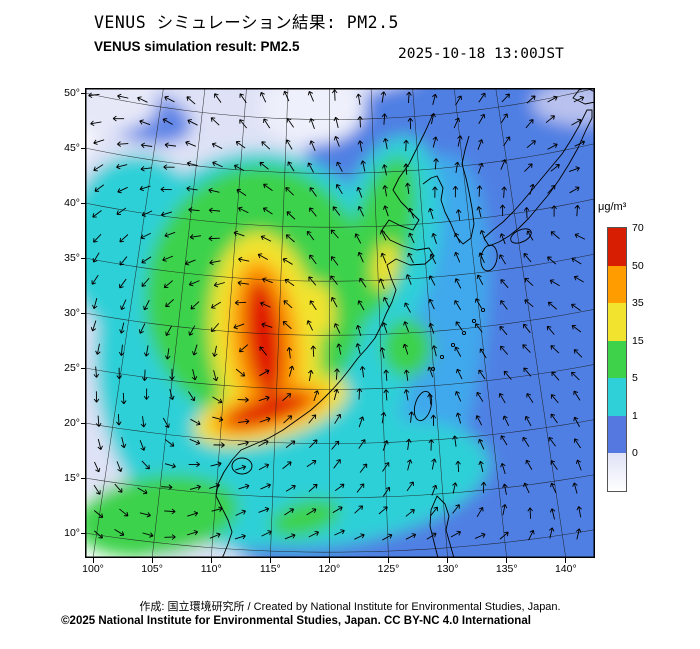  What do you see at coordinates (635, 453) in the screenshot?
I see `colorbar-tick-label: 0` at bounding box center [635, 453].